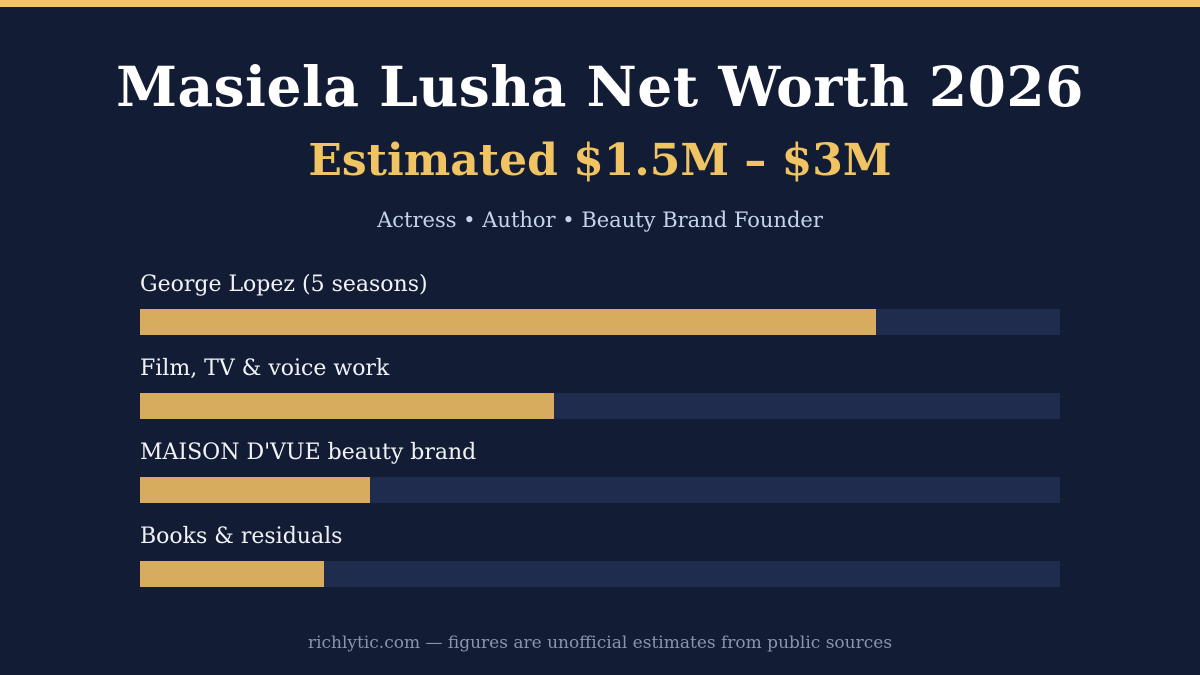 This screenshot has height=675, width=1200. Describe the element at coordinates (241, 536) in the screenshot. I see `bar-label: Books & residuals` at that location.